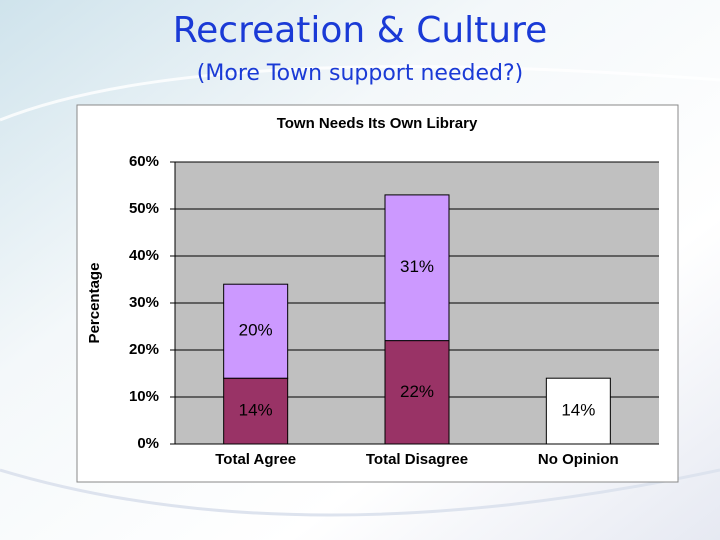 The height and width of the screenshot is (540, 720). What do you see at coordinates (144, 349) in the screenshot?
I see `y-tick-label: 20%` at bounding box center [144, 349].